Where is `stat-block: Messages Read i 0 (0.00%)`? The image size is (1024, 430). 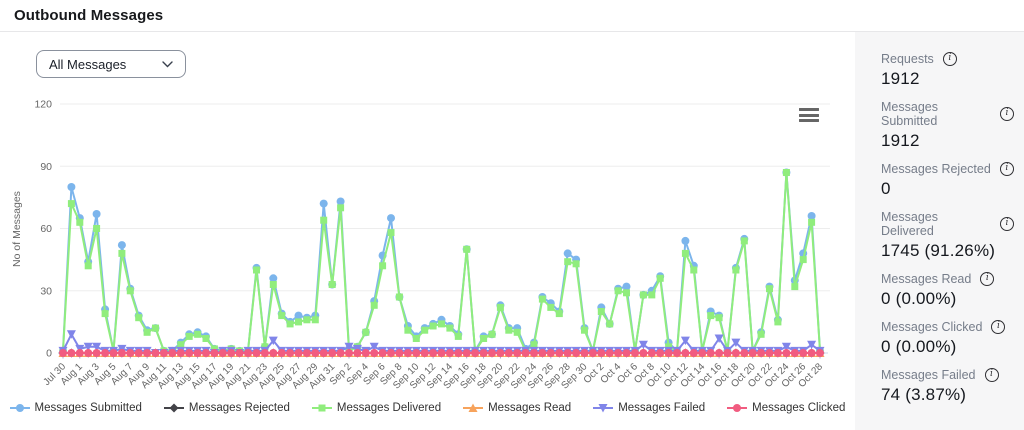 stat-block: Messages Read i 0 (0.00%) is located at coordinates (947, 290).